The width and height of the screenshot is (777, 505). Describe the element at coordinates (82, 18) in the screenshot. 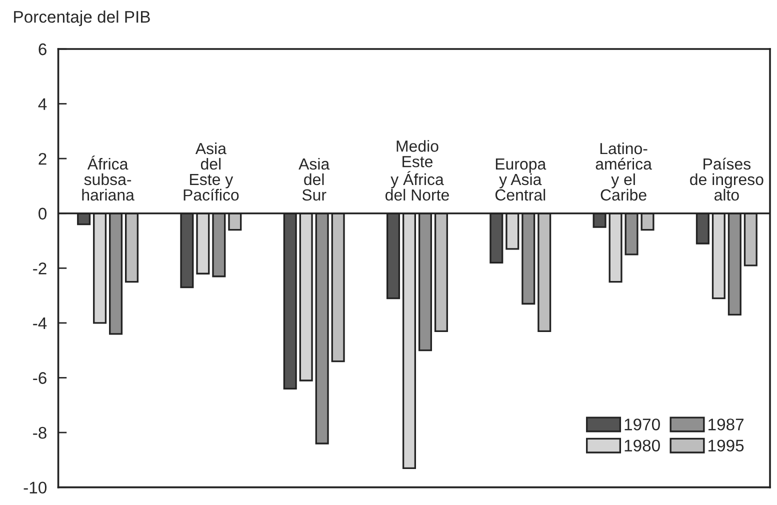

I see `y-axis-title: Porcentaje del PIB` at that location.